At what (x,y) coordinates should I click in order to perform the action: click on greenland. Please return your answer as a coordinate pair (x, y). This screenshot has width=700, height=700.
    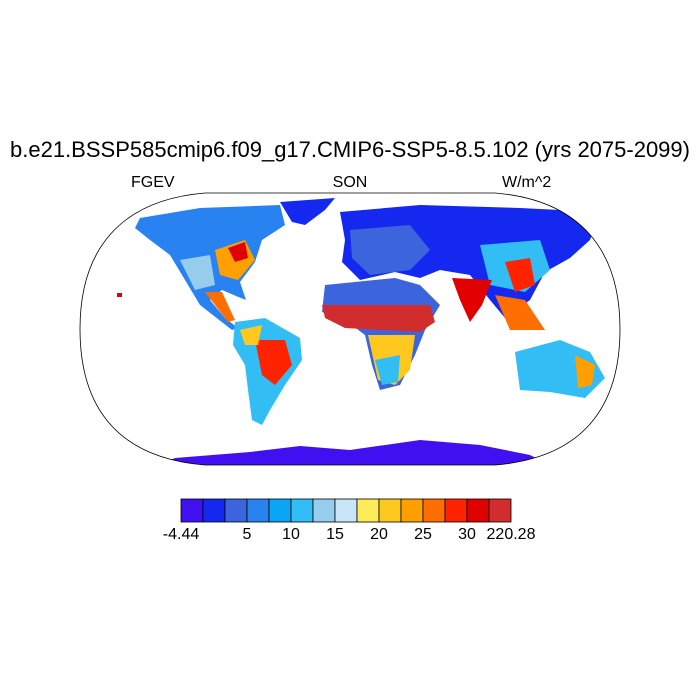
    Looking at the image, I should click on (307, 211).